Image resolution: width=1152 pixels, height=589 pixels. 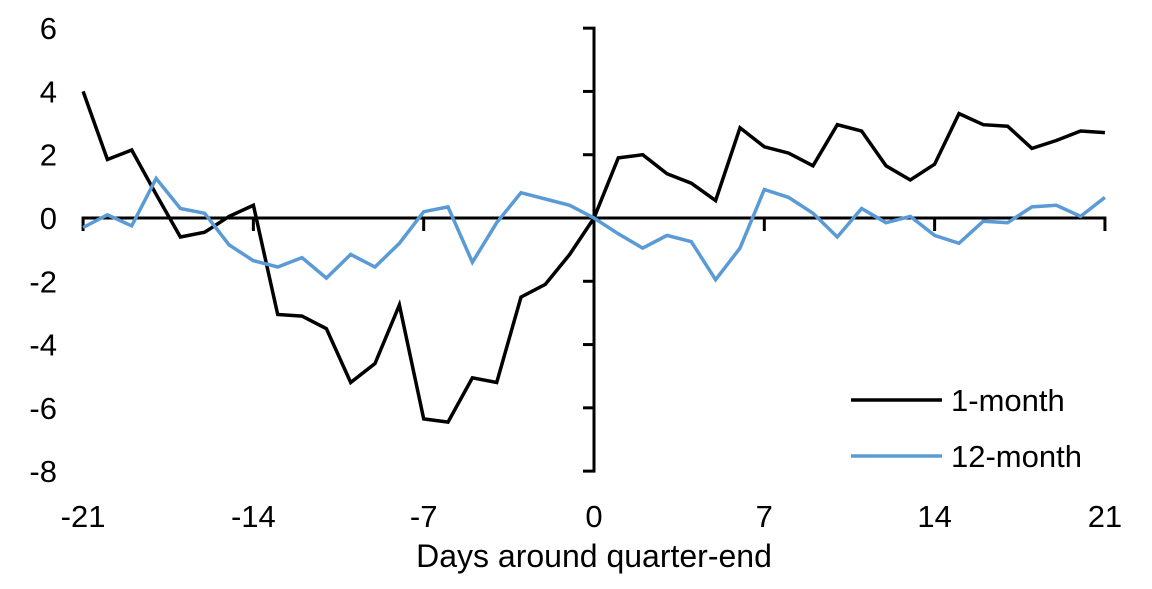 I want to click on y-tick-label: 2, so click(x=48, y=155).